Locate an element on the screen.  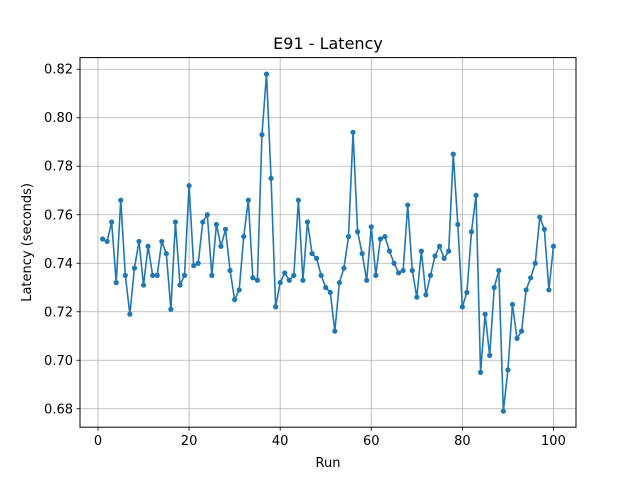
x-tick-label: 80 is located at coordinates (462, 441).